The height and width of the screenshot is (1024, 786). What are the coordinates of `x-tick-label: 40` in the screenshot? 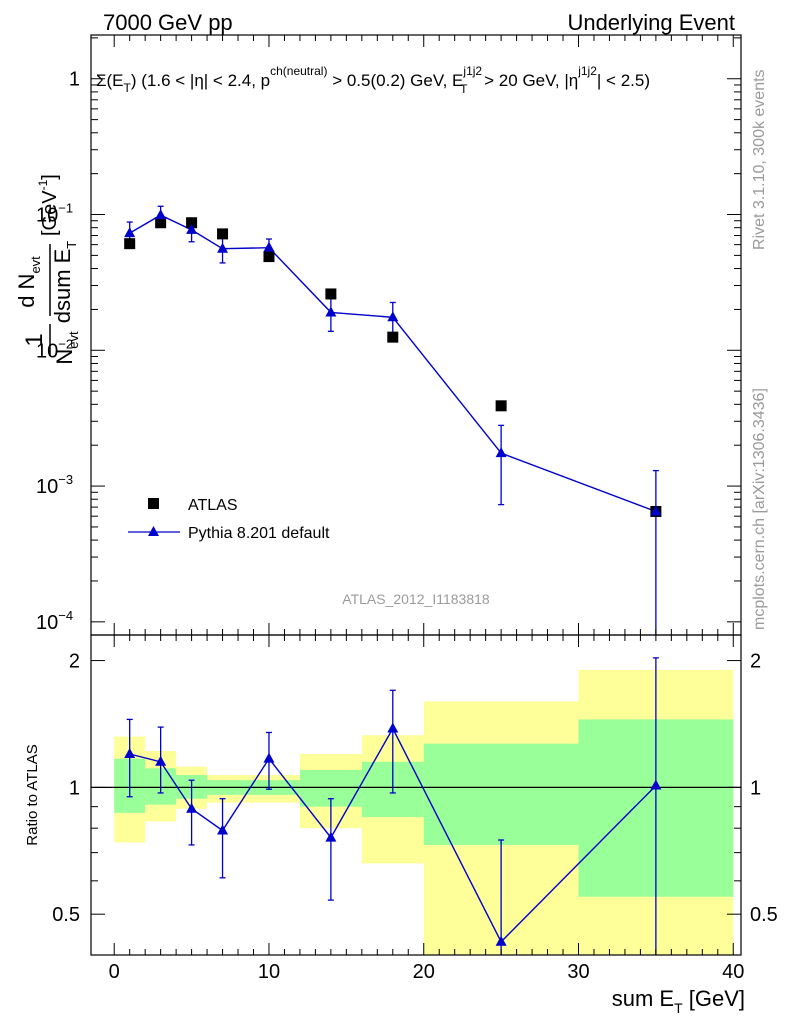 It's located at (733, 972).